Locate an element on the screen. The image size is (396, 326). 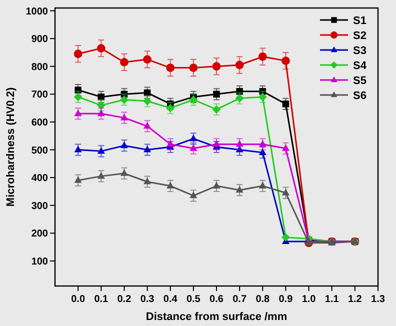
x-tick-label: 1.3 is located at coordinates (378, 299).